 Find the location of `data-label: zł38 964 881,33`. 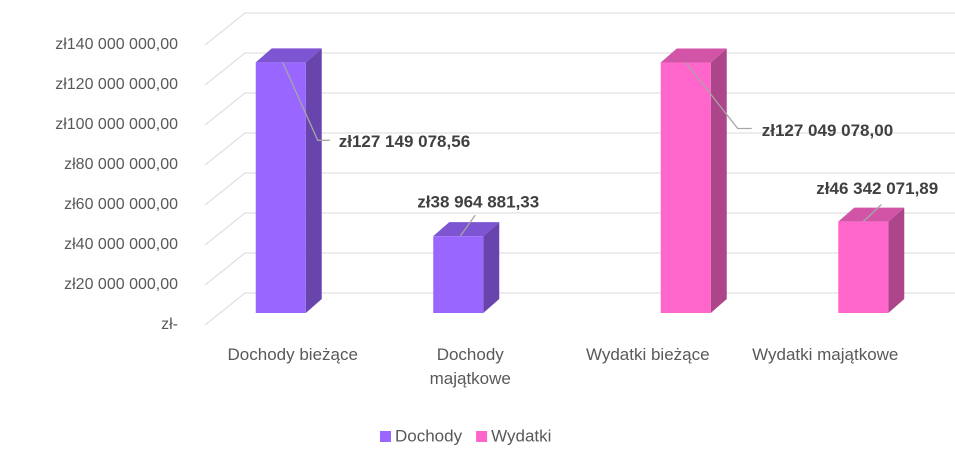

data-label: zł38 964 881,33 is located at coordinates (478, 202).